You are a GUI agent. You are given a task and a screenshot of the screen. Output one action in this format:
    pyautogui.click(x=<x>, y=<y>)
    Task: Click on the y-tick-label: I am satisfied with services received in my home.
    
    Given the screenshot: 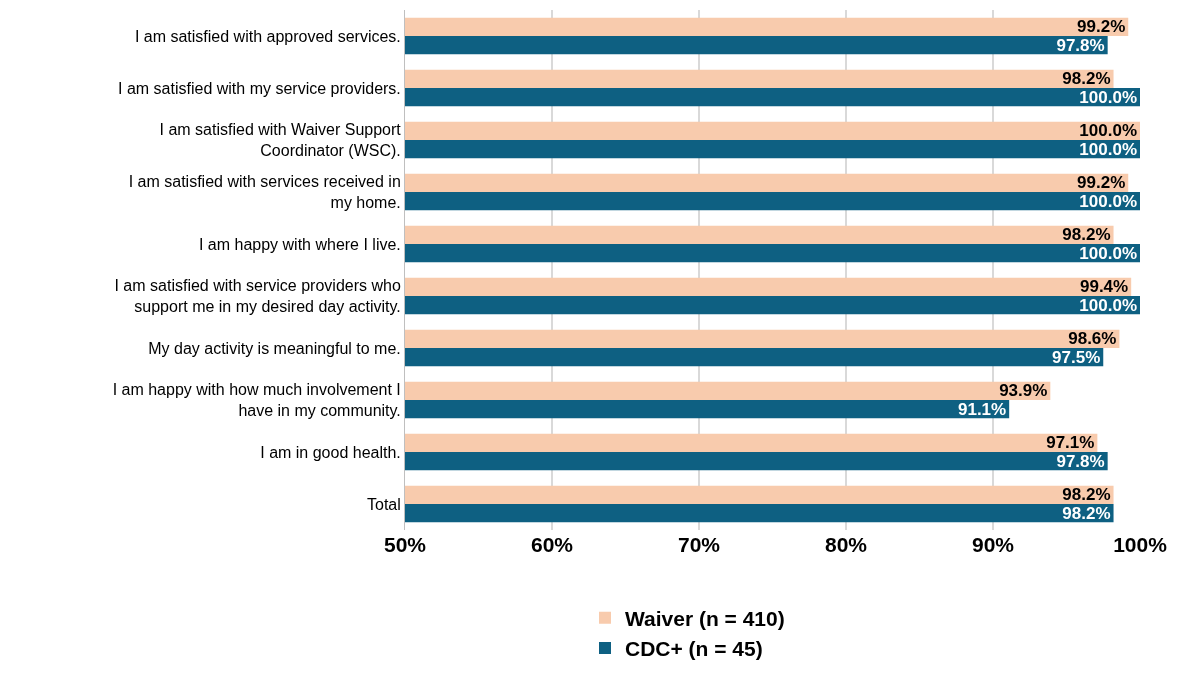 What is the action you would take?
    pyautogui.click(x=264, y=192)
    